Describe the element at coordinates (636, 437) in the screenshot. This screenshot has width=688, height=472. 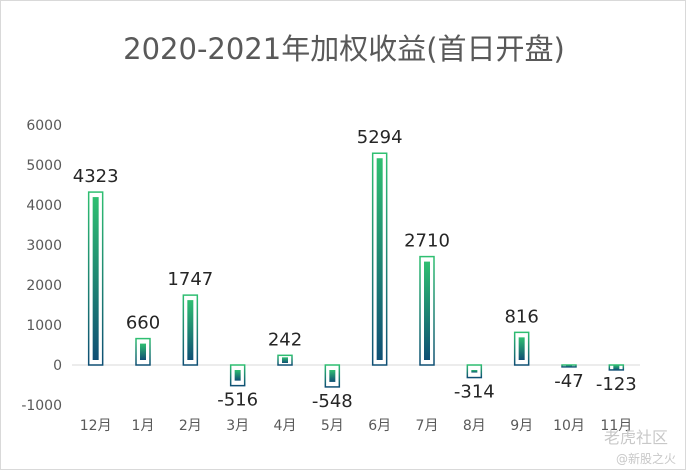
I see `watermark-brand: 老虎社区` at that location.